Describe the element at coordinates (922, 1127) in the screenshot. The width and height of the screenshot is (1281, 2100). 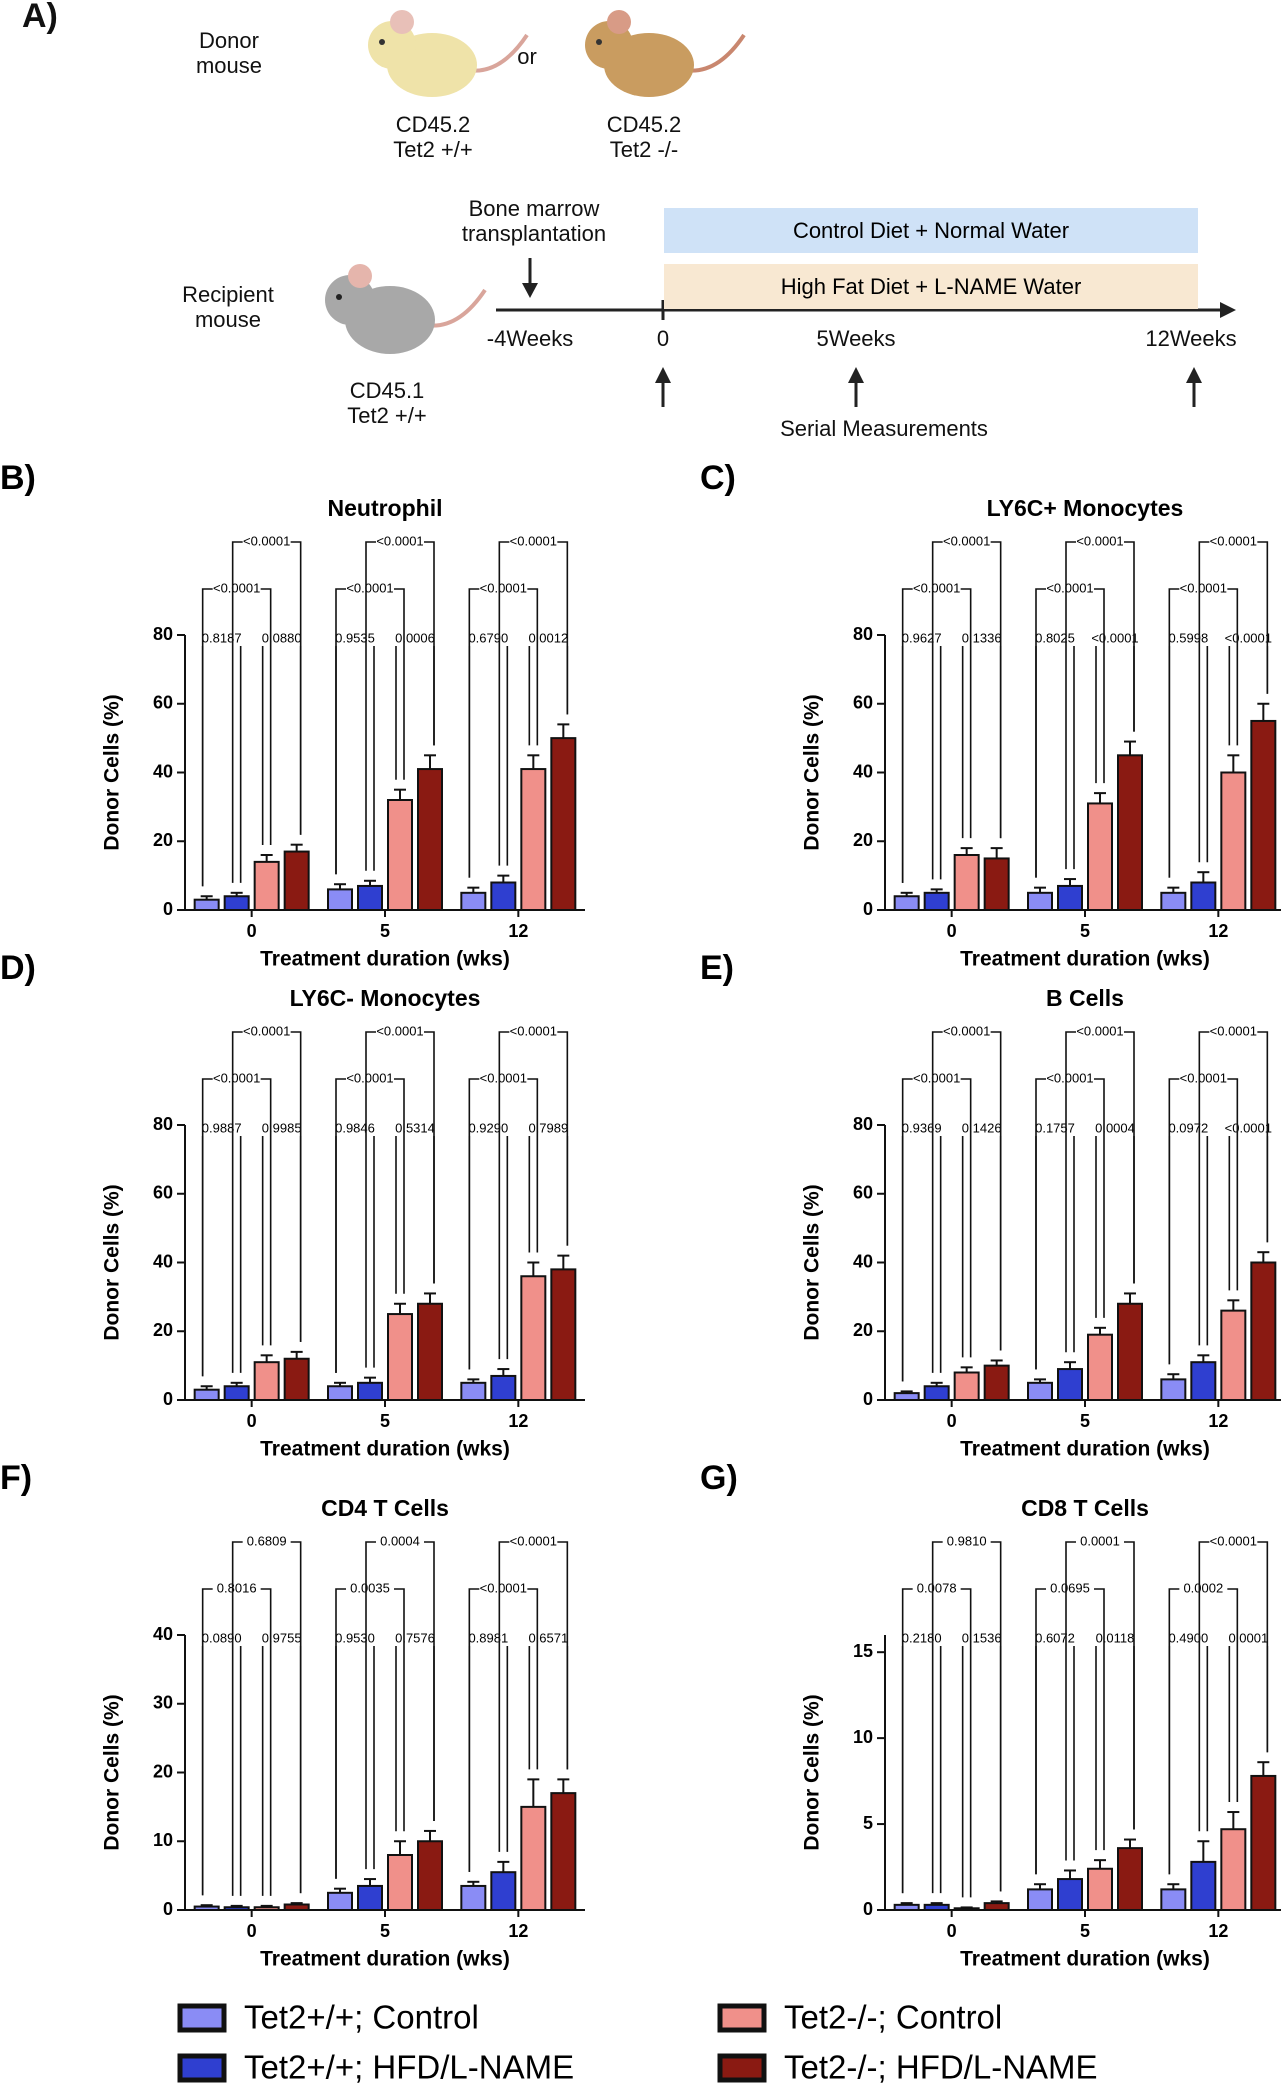
I see `p-value: 0.9369` at that location.